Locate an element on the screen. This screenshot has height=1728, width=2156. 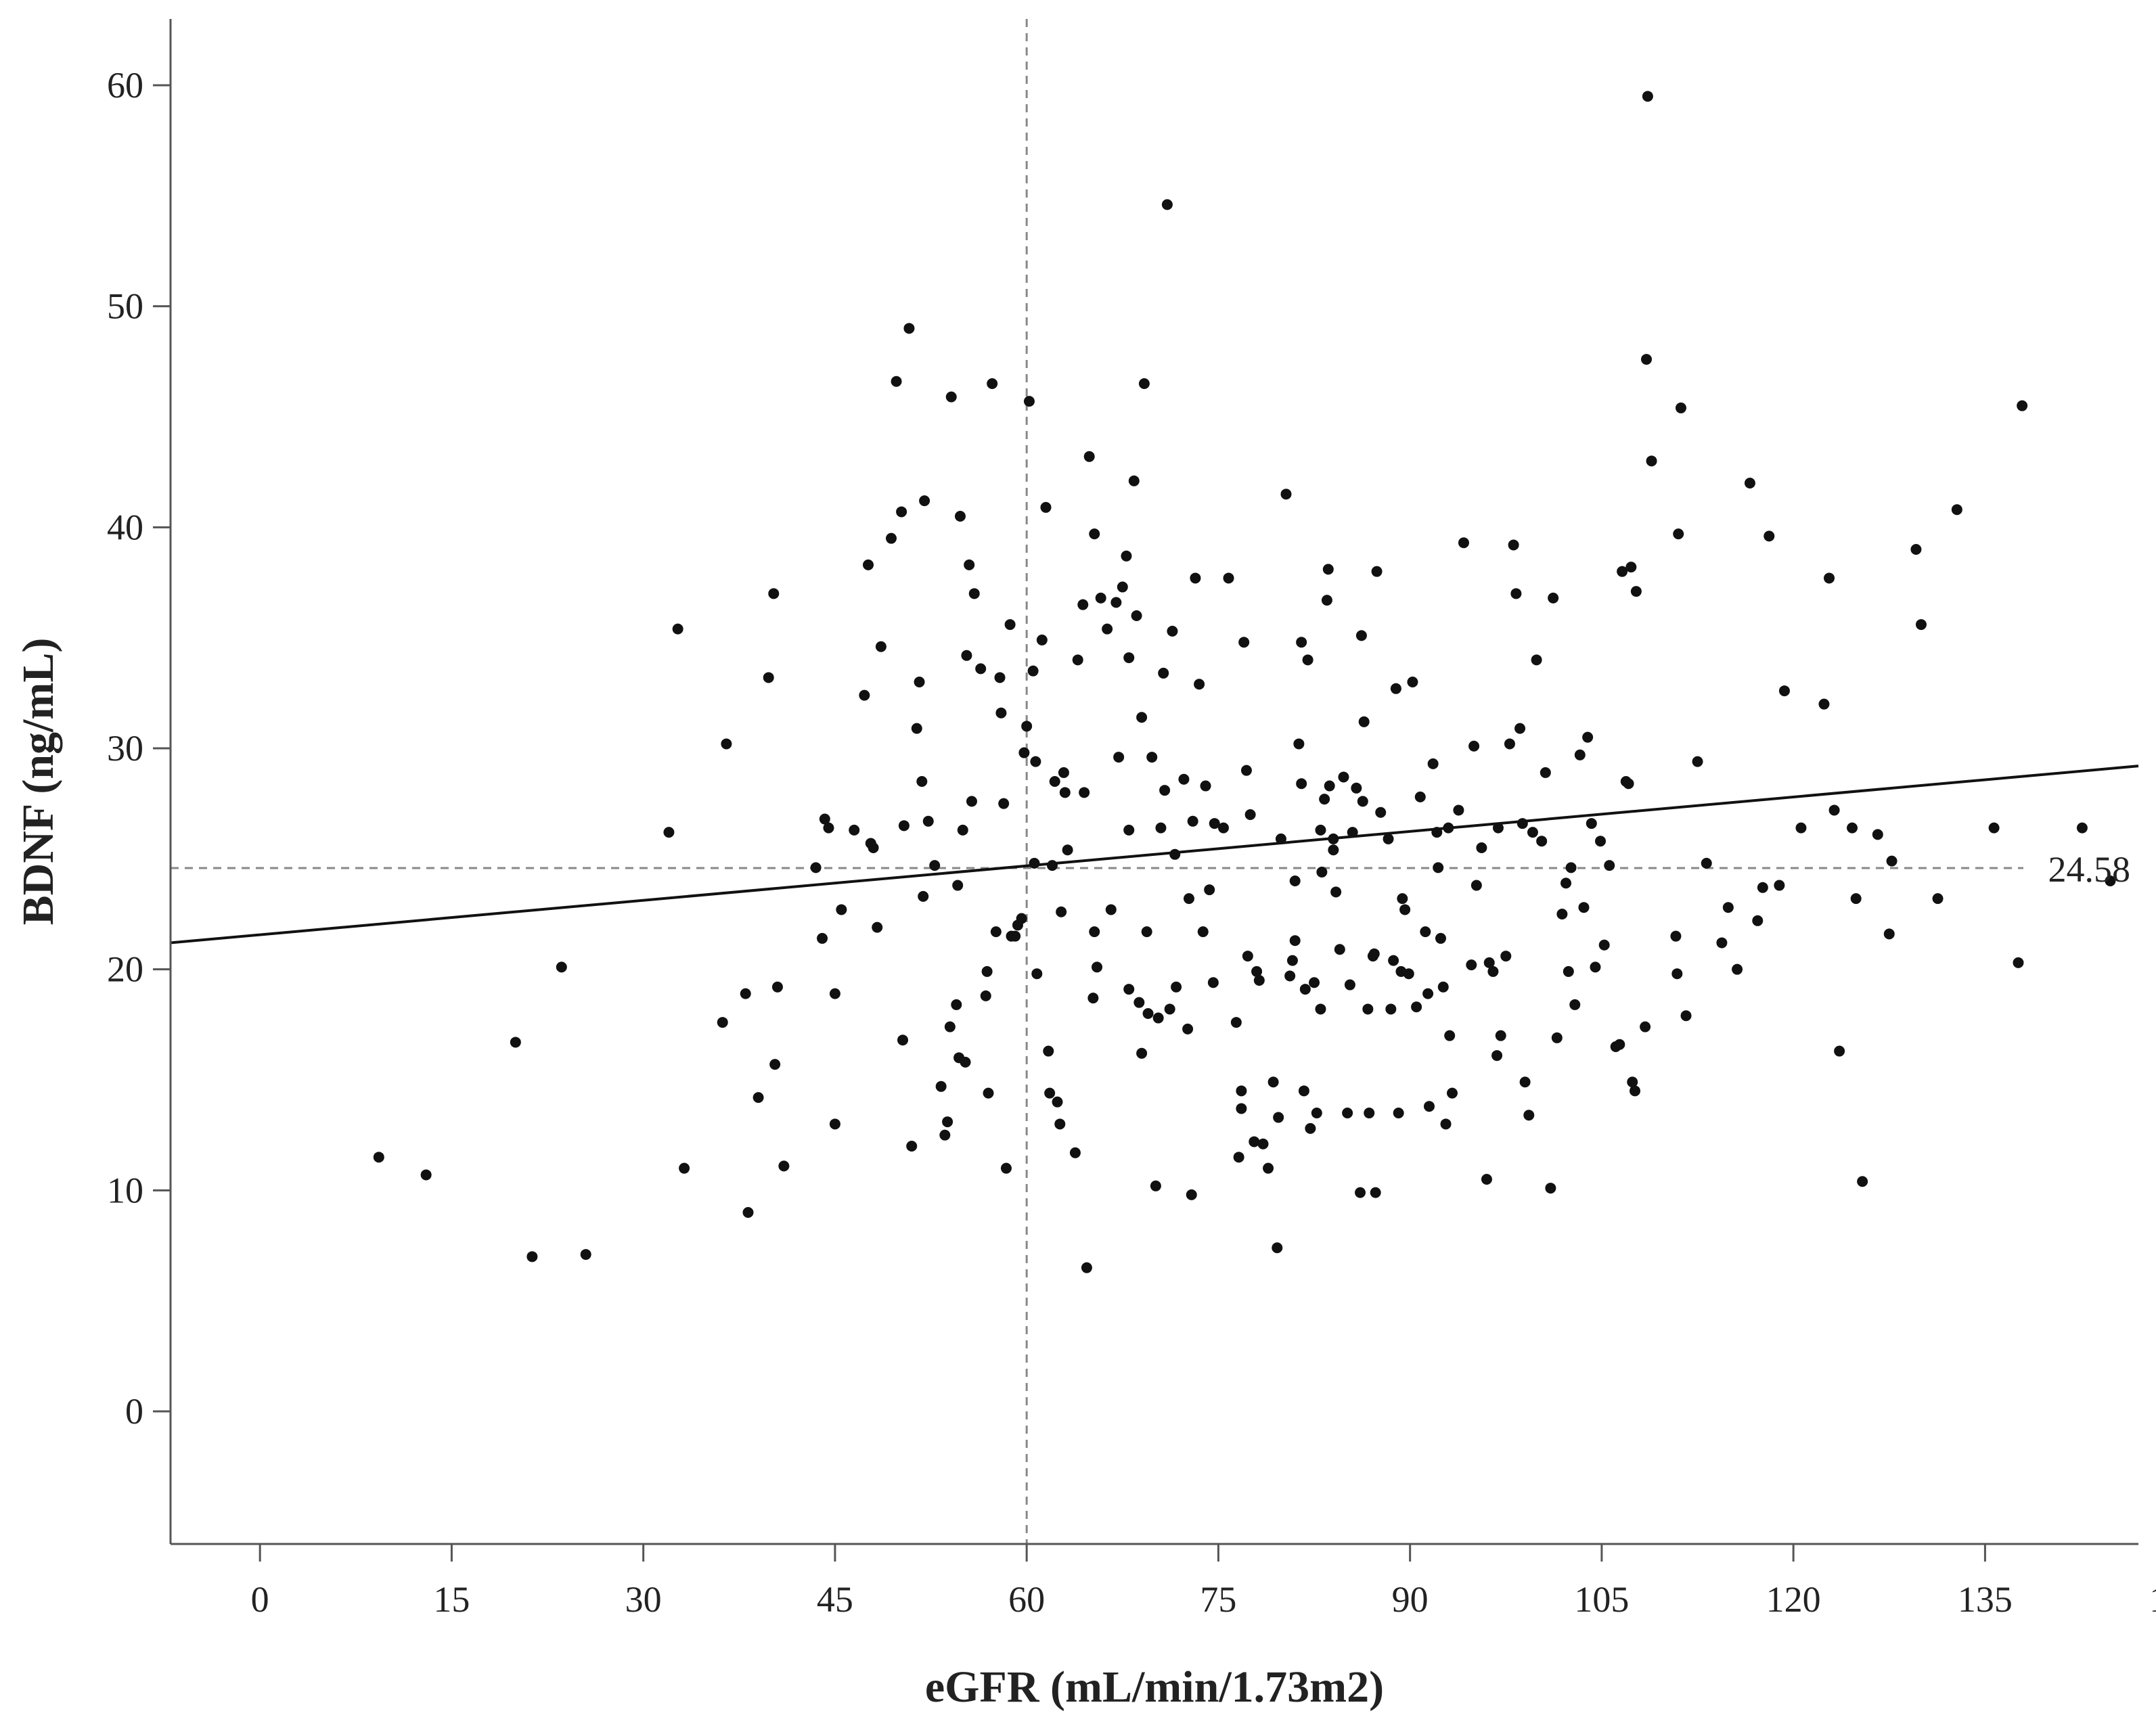
x-tick-label: 150 is located at coordinates (2152, 1599).